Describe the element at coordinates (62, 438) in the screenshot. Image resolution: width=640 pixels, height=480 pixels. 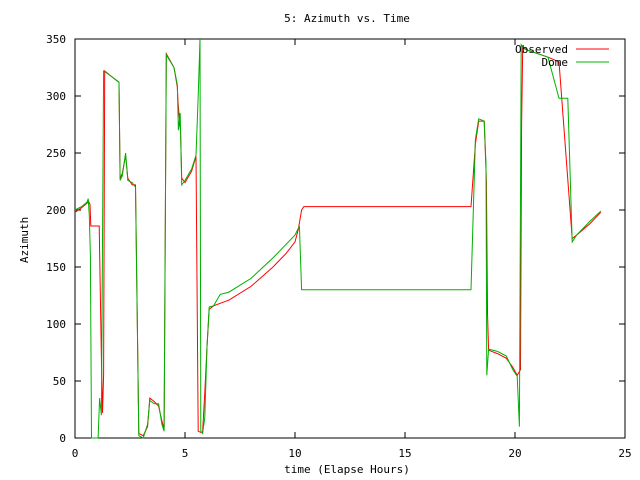
I see `y-tick-label: 0` at that location.